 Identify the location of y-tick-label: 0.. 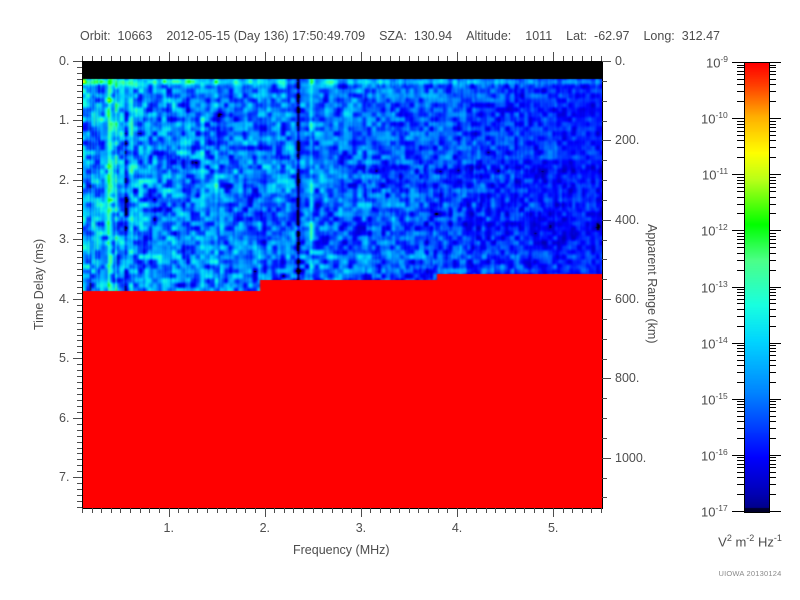
(64, 61).